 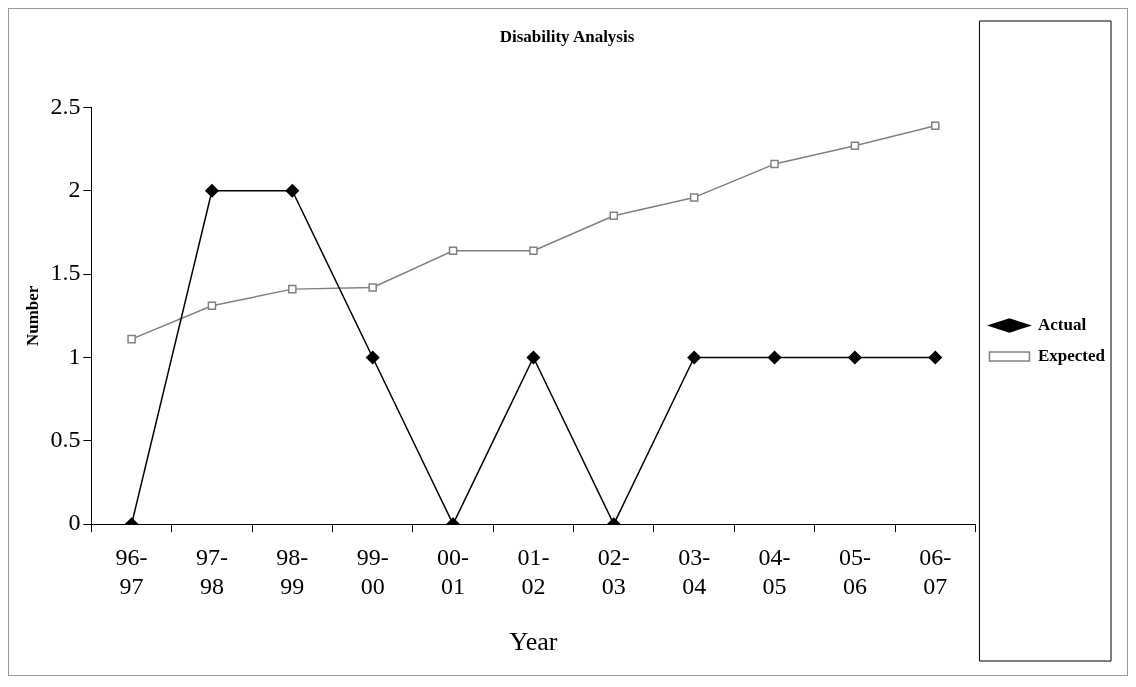 What do you see at coordinates (65, 439) in the screenshot?
I see `y-tick-label: 0.5` at bounding box center [65, 439].